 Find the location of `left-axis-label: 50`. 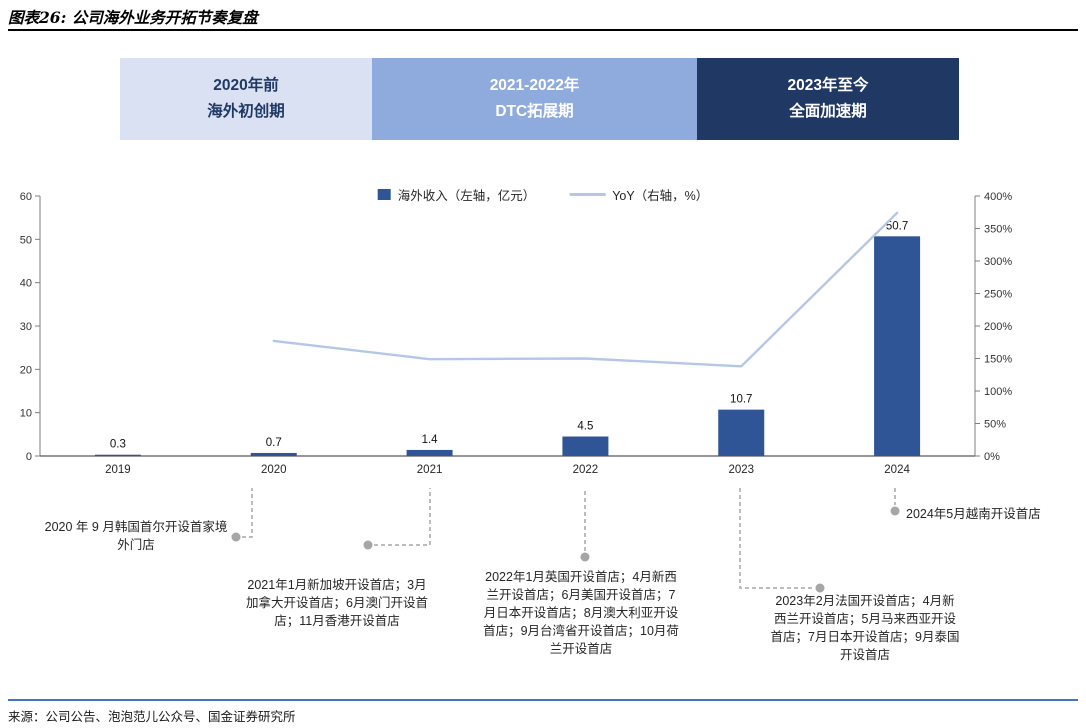

left-axis-label: 50 is located at coordinates (26, 240).